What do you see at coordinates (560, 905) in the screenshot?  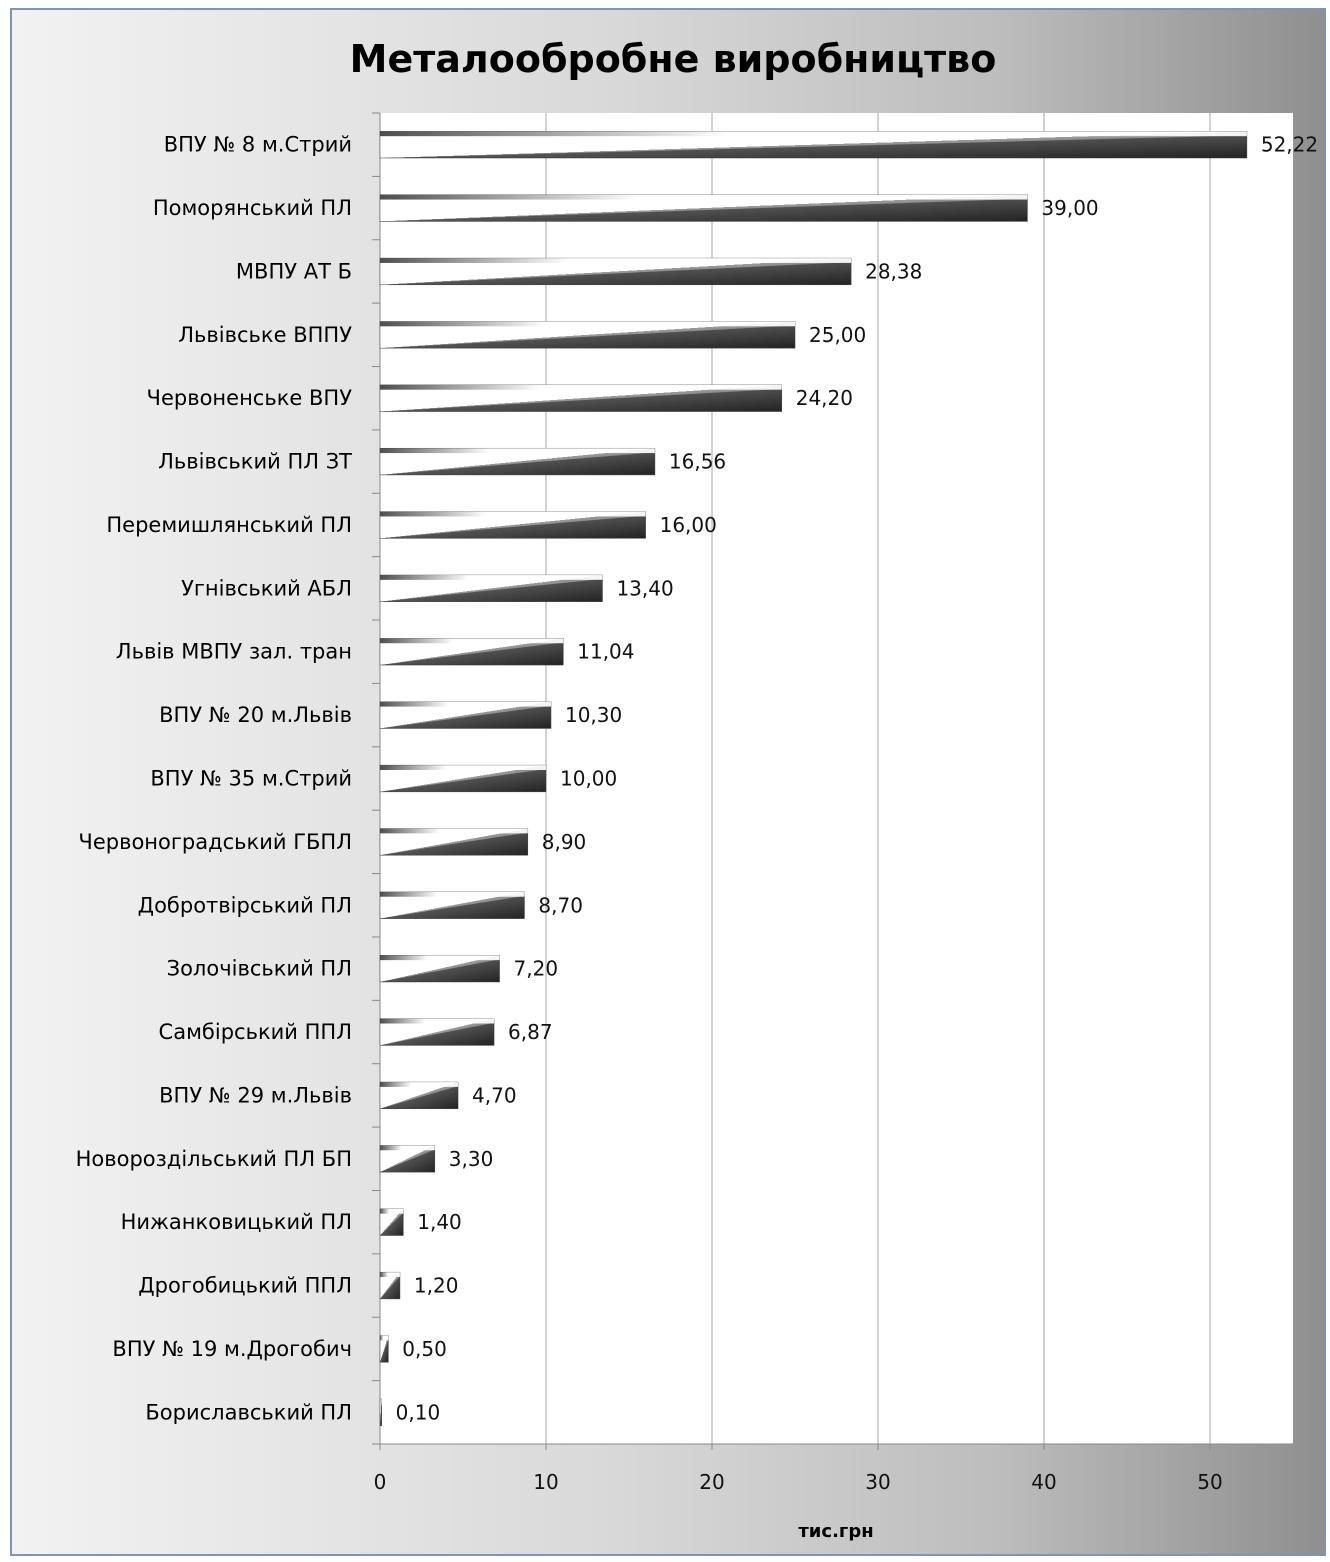 I see `data-label: 8,70` at bounding box center [560, 905].